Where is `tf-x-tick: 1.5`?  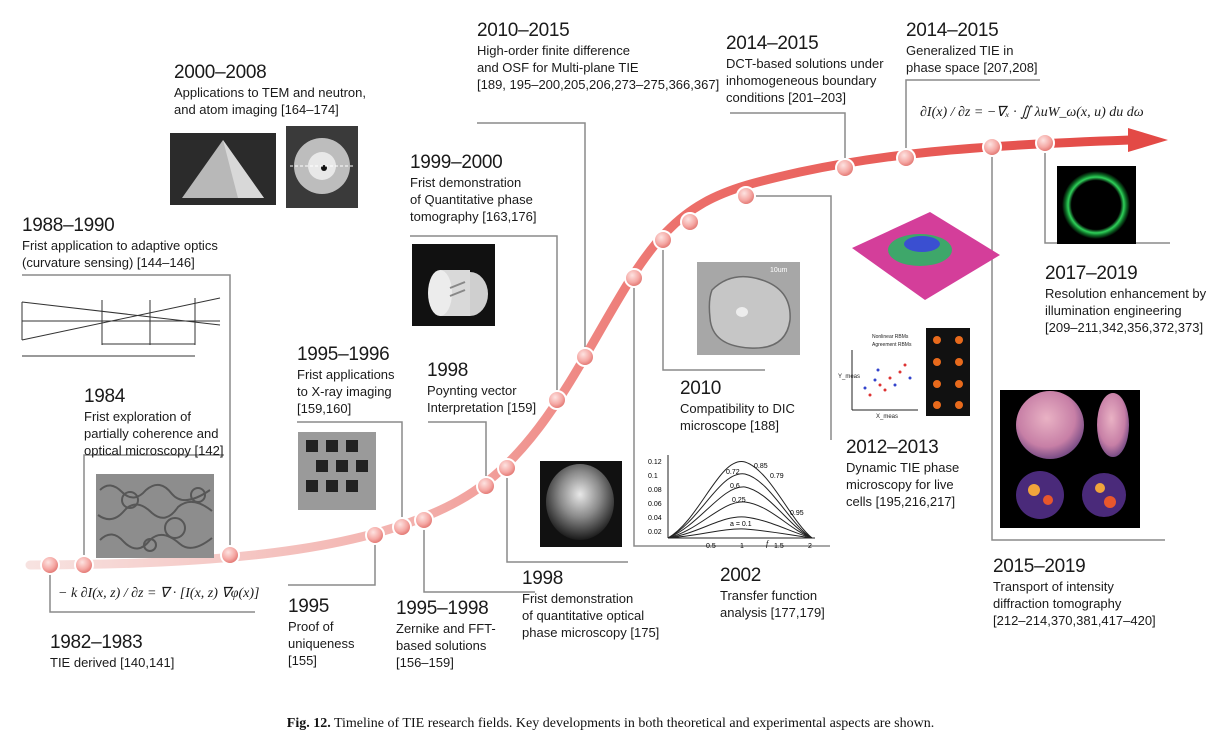
tf-x-tick: 1.5 is located at coordinates (779, 546).